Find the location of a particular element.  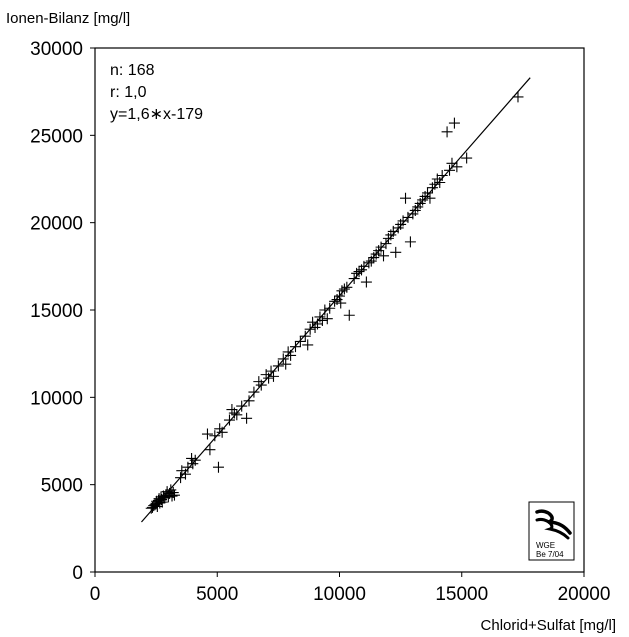

y-tick-label: 0 is located at coordinates (77, 573).